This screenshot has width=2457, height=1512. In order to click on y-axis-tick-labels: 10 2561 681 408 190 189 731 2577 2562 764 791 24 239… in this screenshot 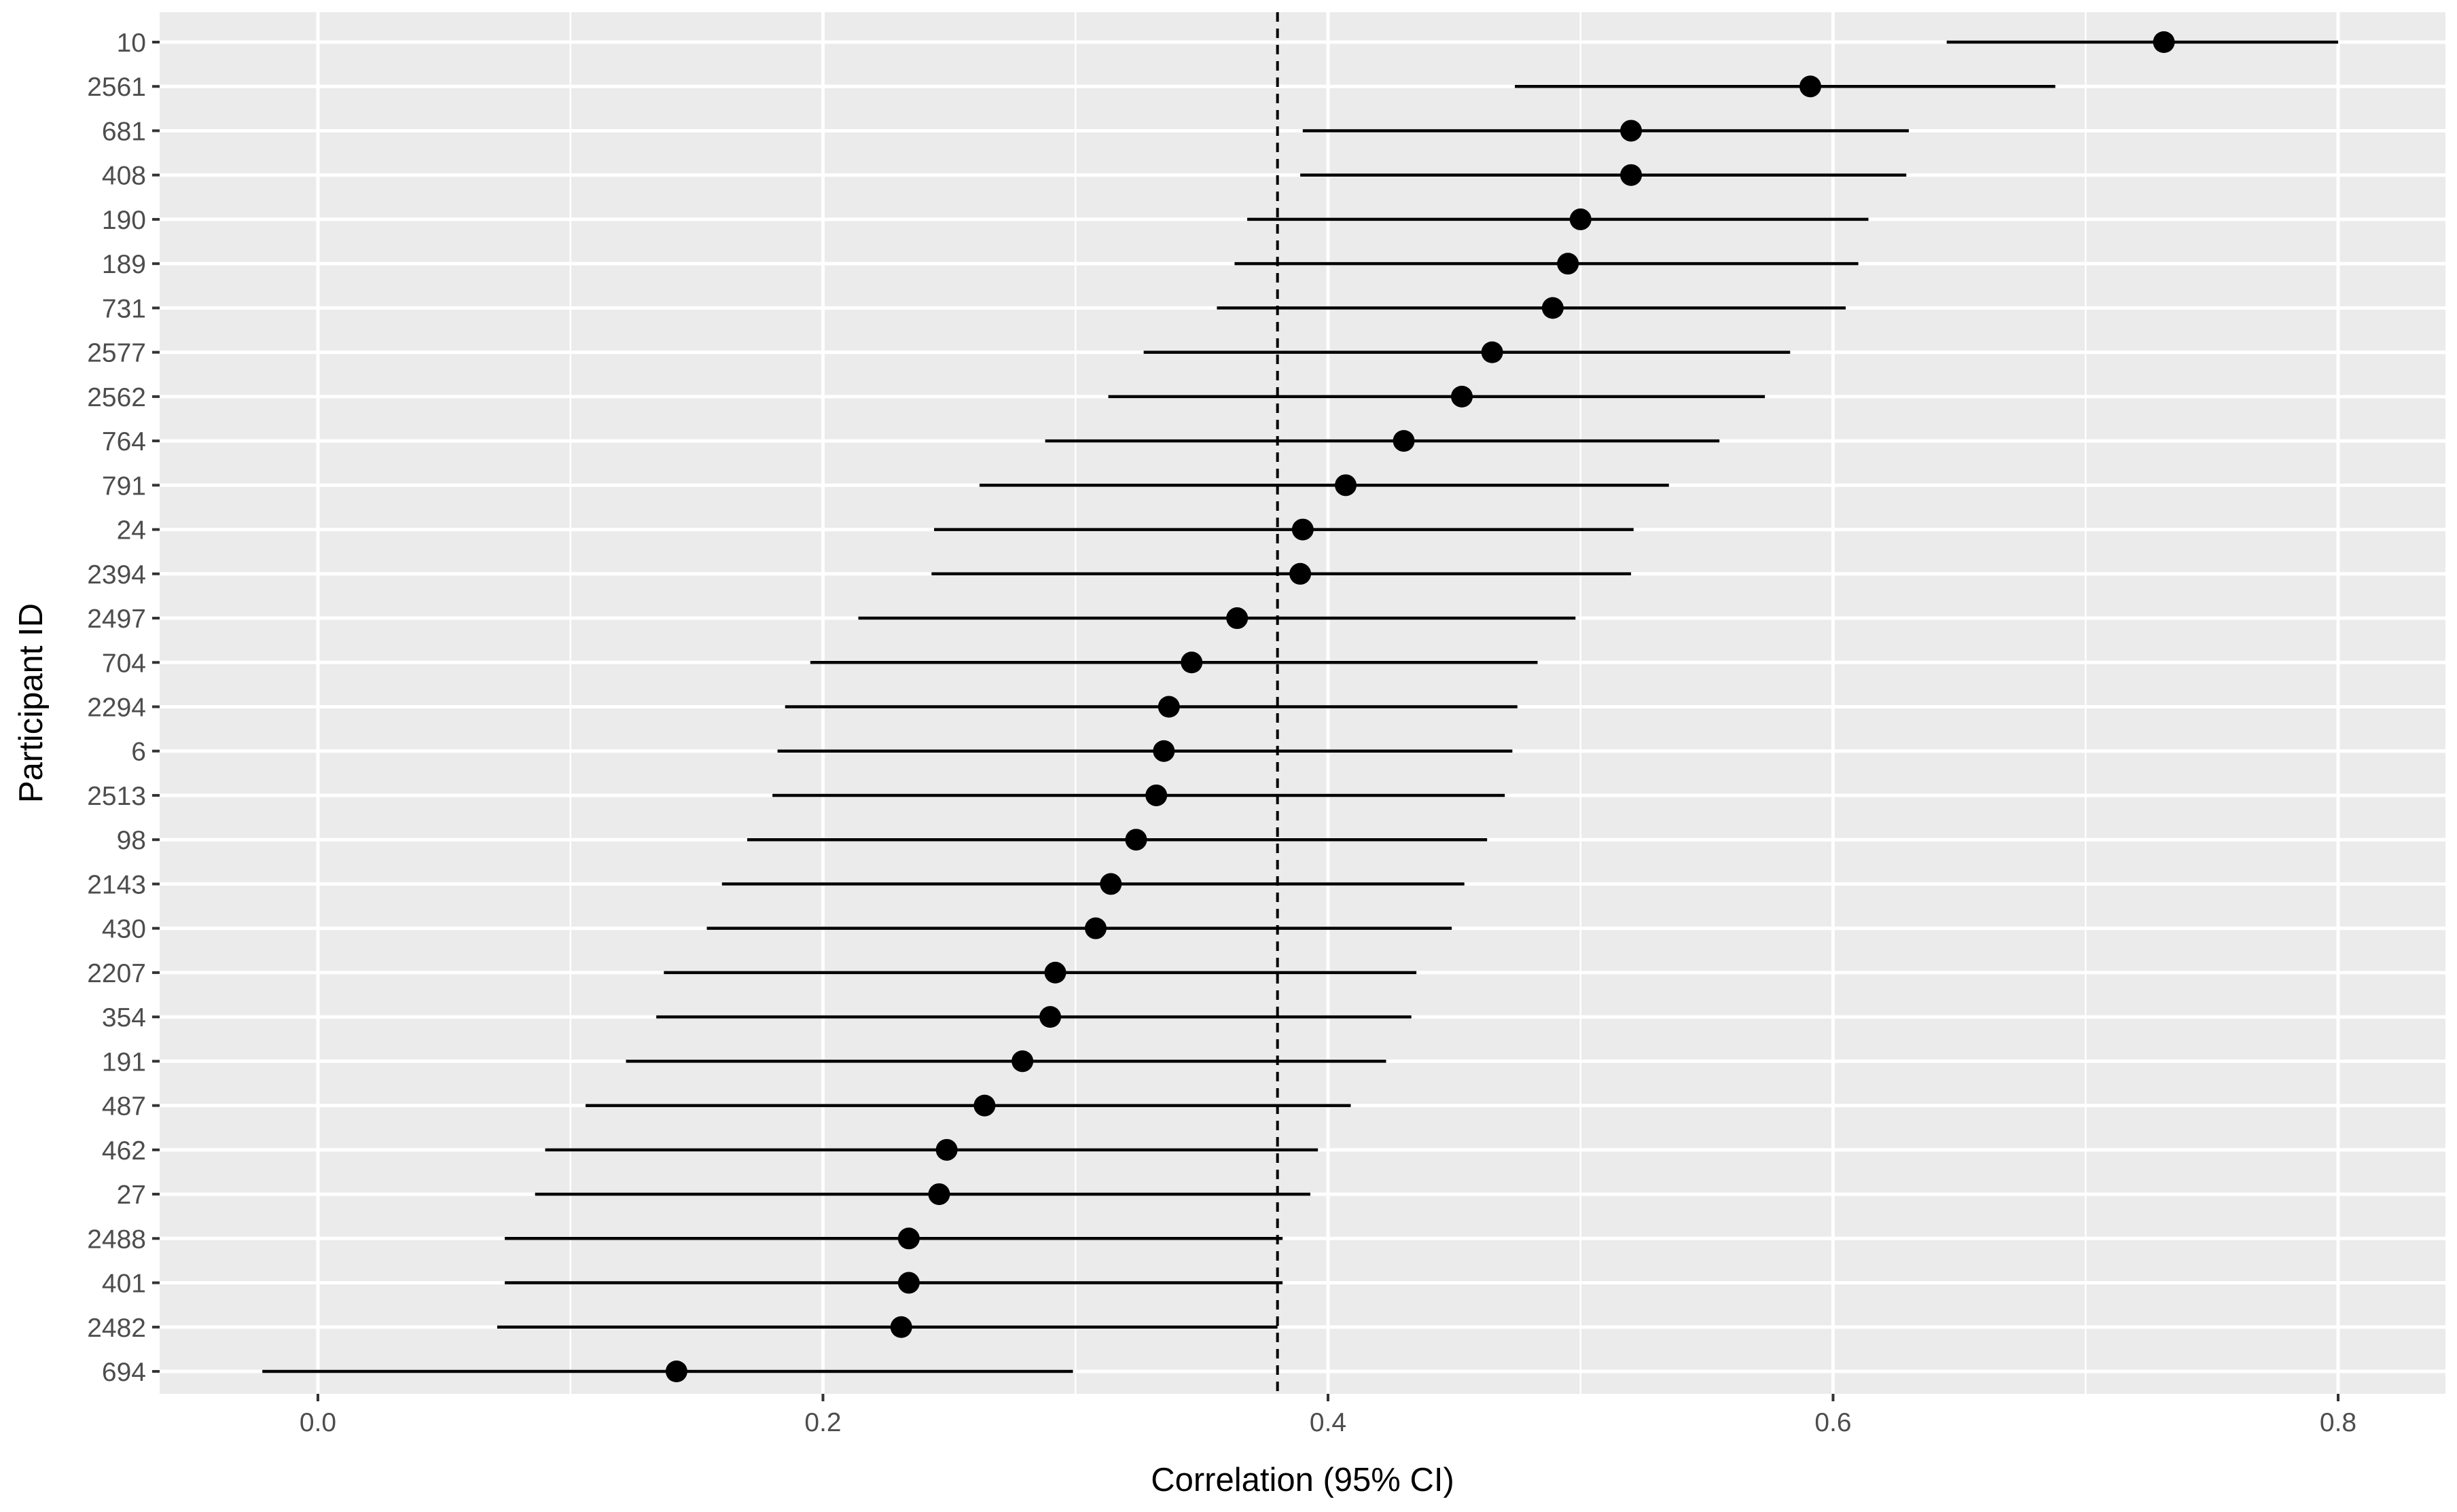, I will do `click(116, 708)`.